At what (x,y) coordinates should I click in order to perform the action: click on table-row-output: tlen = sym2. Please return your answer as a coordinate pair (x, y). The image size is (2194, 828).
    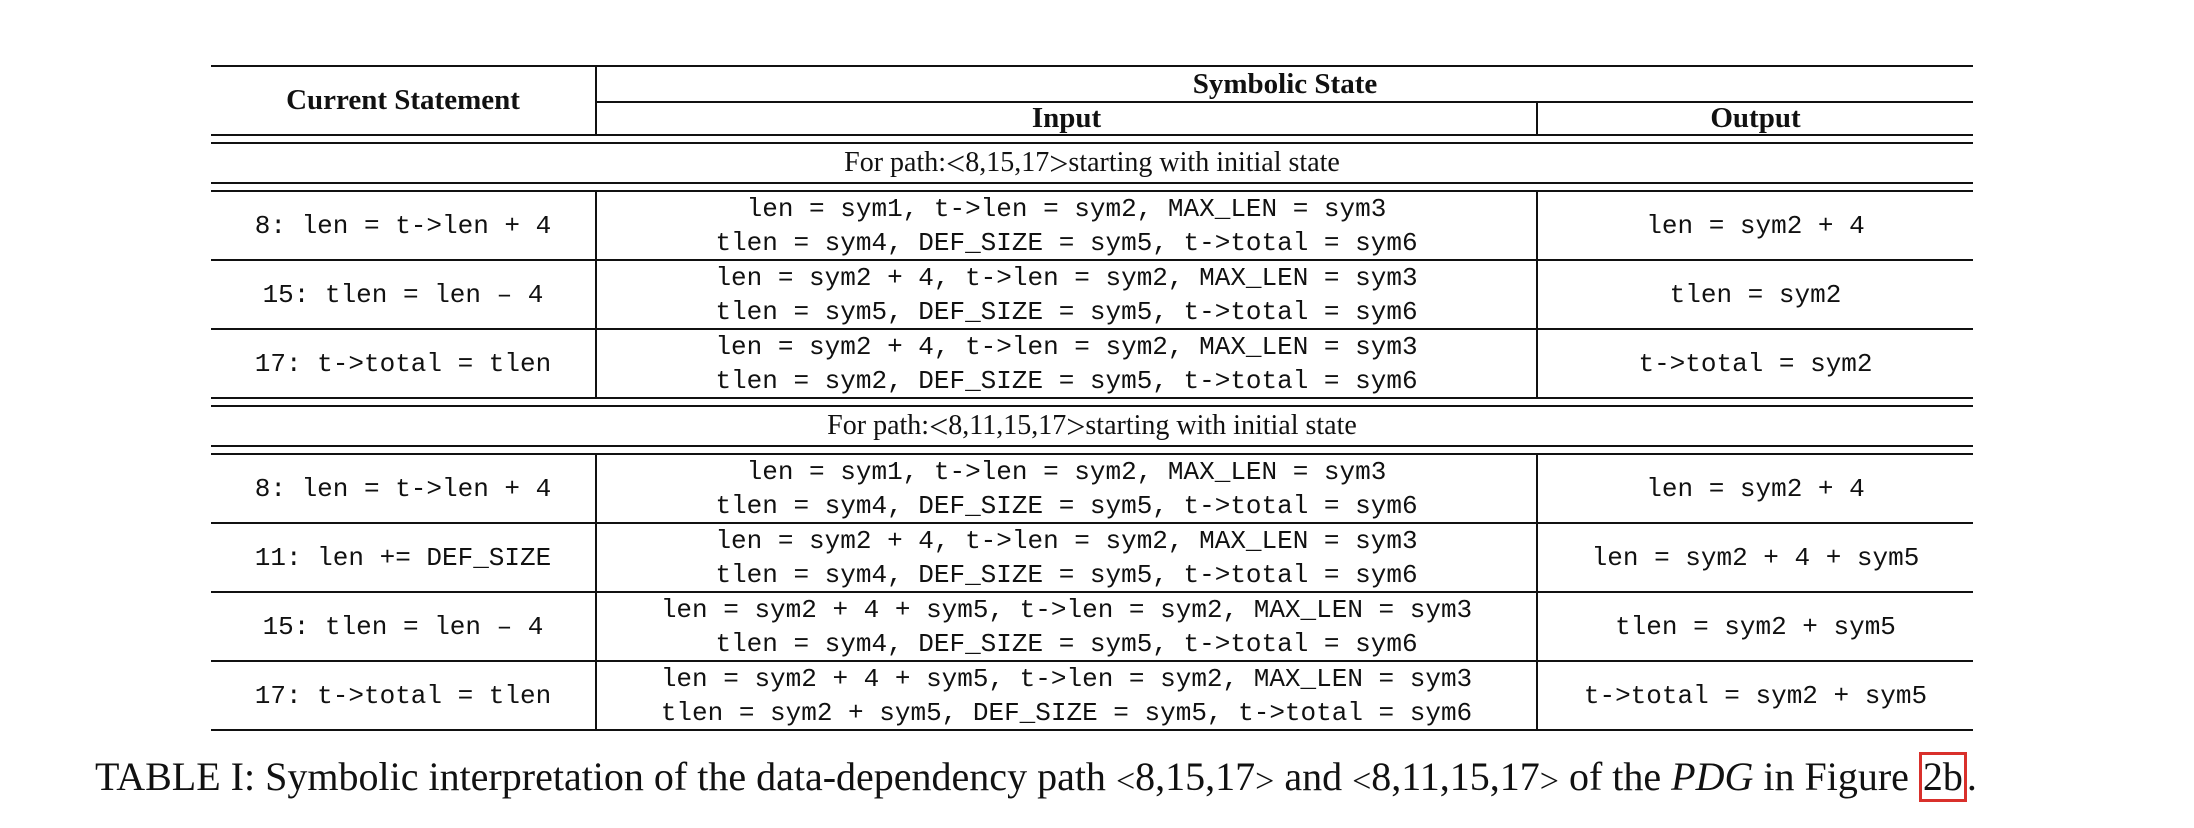
    Looking at the image, I should click on (1755, 294).